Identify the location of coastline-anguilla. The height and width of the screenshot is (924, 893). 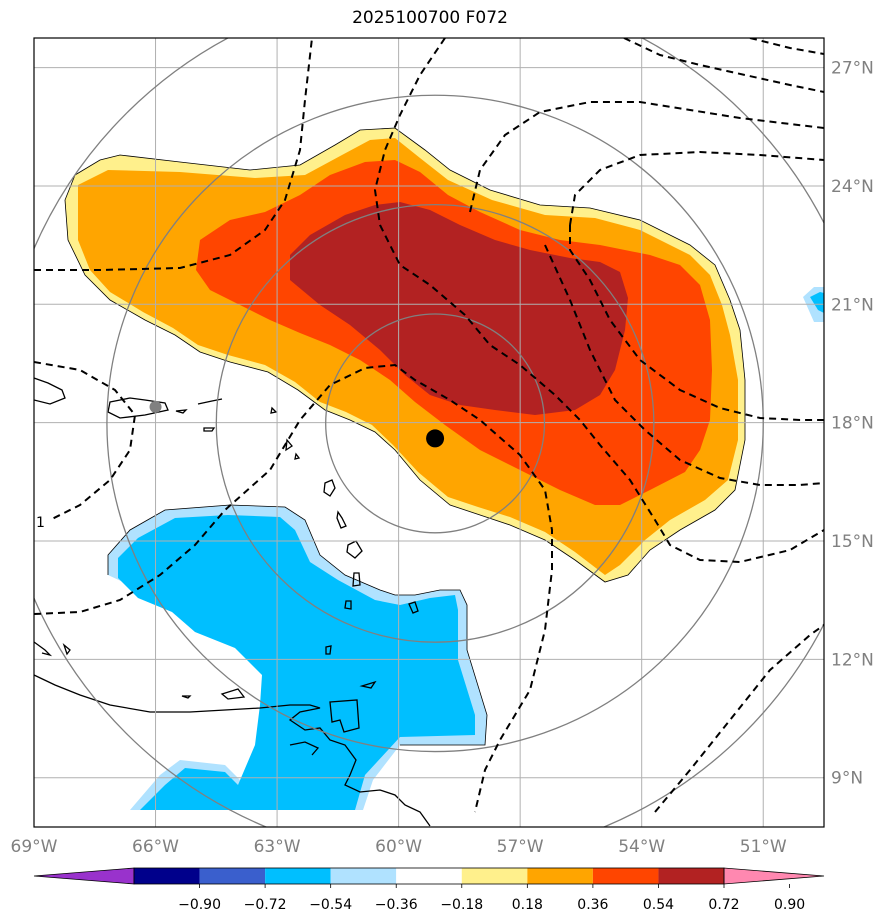
(274, 410).